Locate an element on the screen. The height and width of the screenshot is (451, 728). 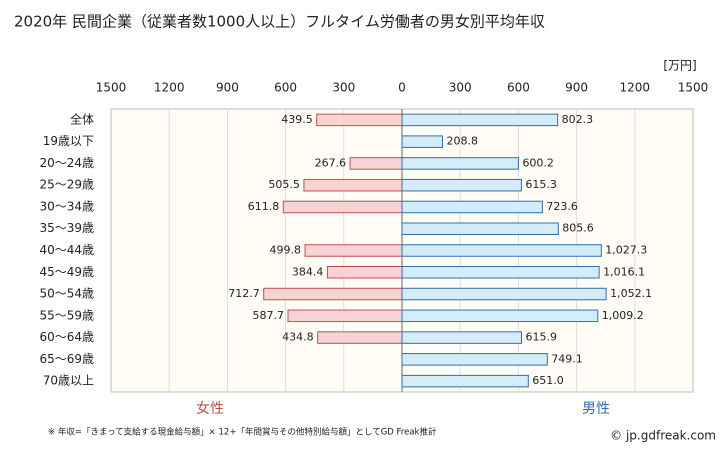
y-tick-label: 65〜69歳 is located at coordinates (66, 359).